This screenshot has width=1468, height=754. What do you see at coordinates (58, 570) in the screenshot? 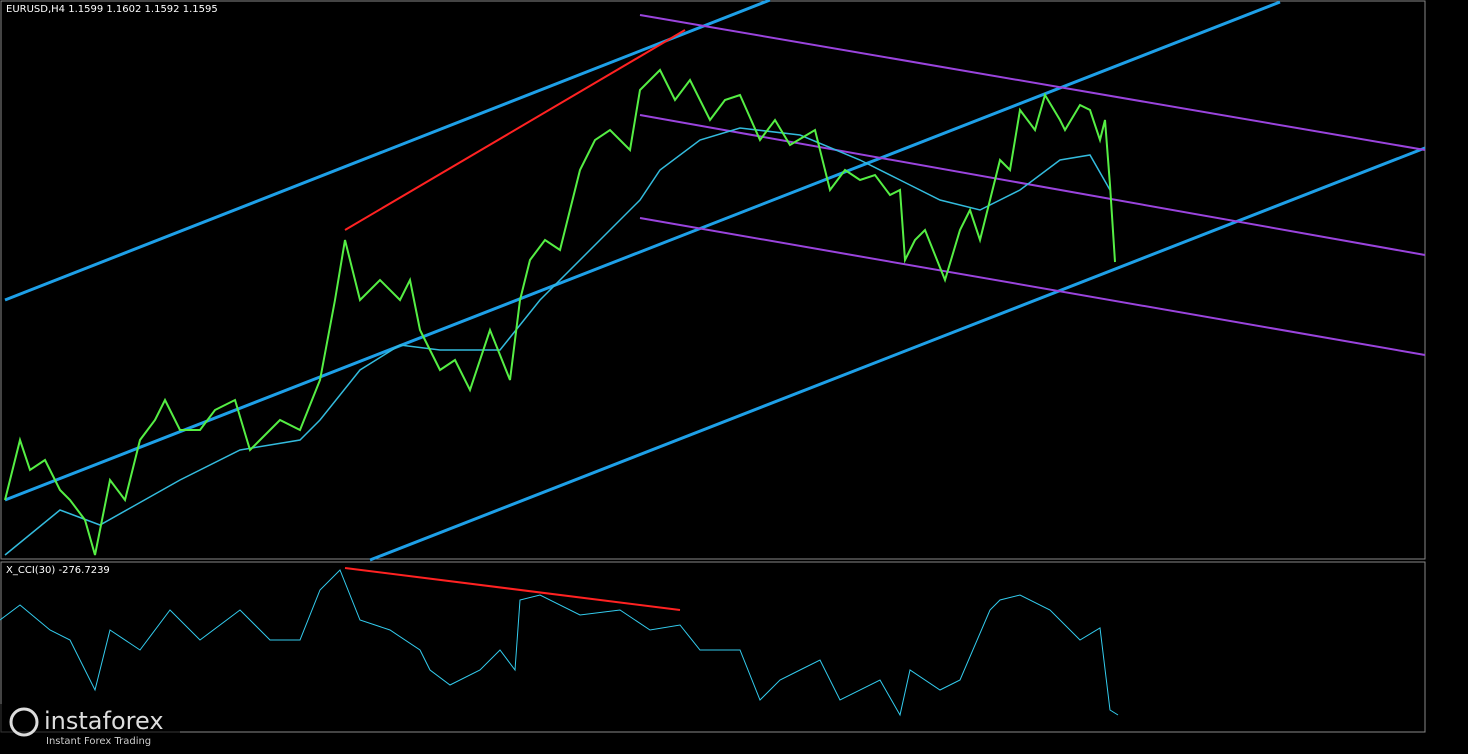
I see `indicator-name: X_CCI(30) -276.7239` at bounding box center [58, 570].